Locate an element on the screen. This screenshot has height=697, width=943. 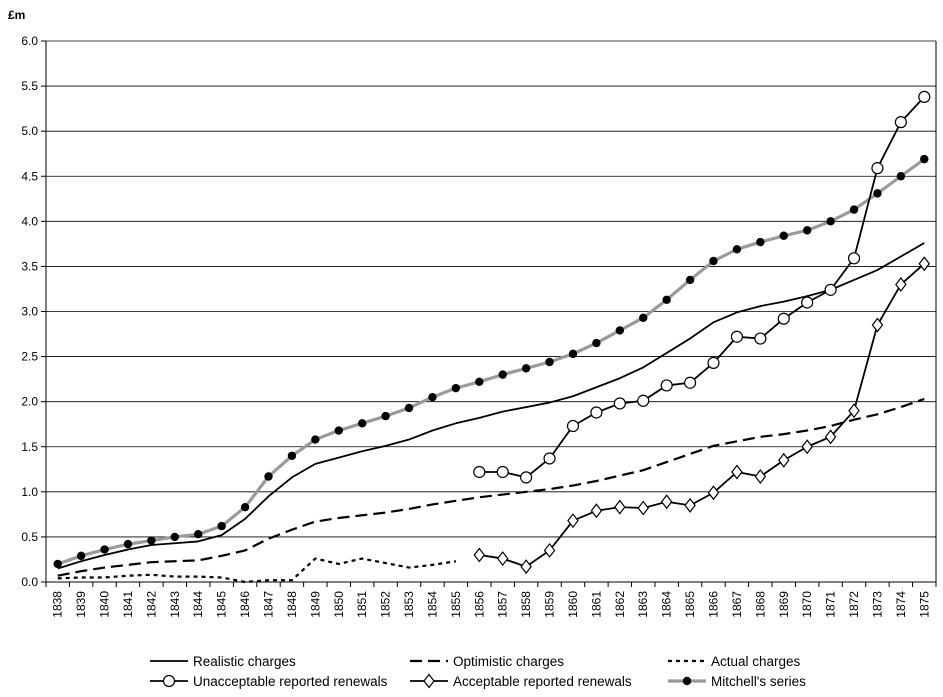
x-tick-label: 1838 is located at coordinates (58, 604).